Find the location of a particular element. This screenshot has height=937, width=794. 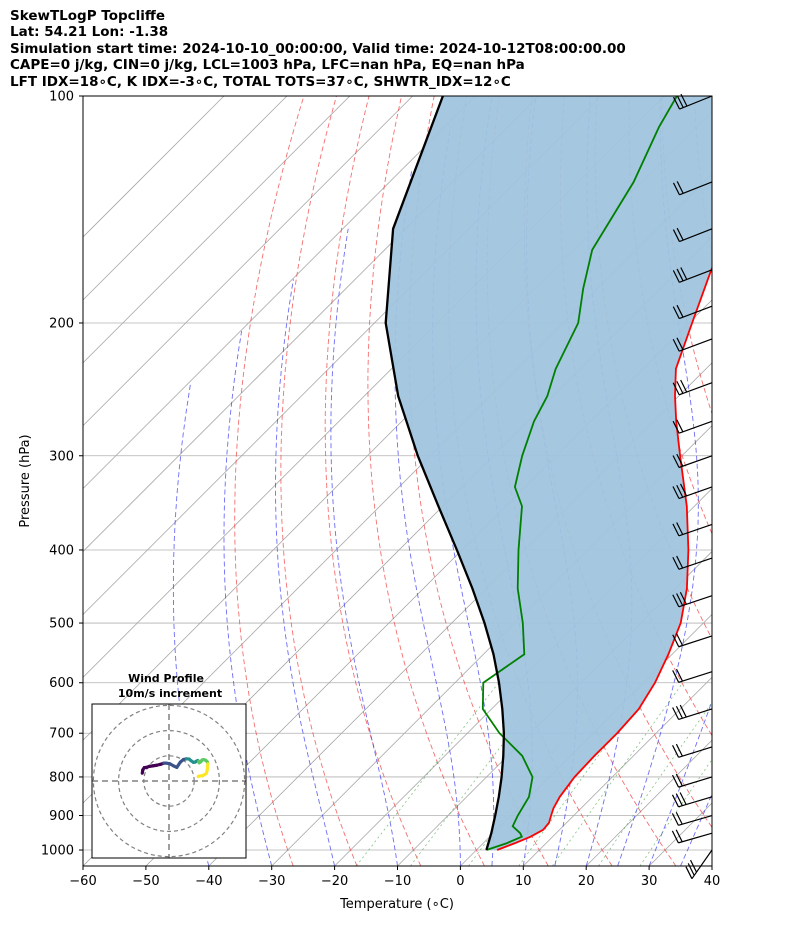

inset-title: Wind Profile is located at coordinates (166, 678).